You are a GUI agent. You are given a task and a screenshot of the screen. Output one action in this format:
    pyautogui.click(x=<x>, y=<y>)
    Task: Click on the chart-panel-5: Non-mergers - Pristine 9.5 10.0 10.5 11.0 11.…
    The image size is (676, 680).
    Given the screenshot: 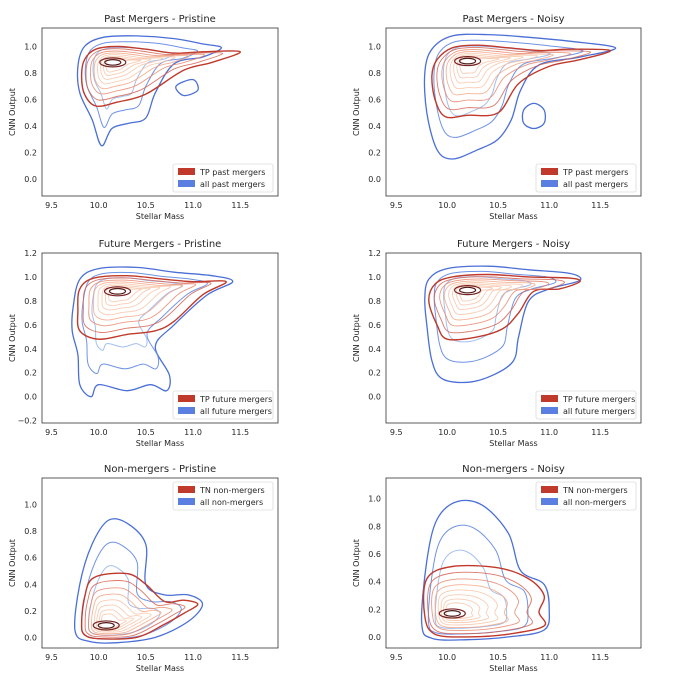 What is the action you would take?
    pyautogui.click(x=143, y=568)
    